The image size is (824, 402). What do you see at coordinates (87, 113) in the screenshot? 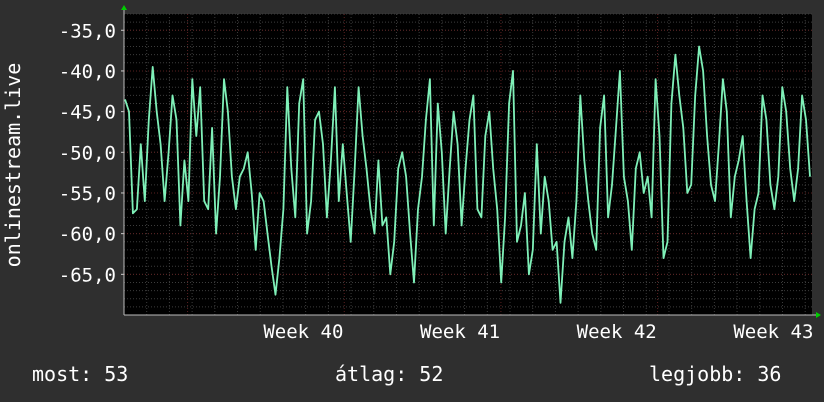
I see `y-tick-label: -45,0` at bounding box center [87, 113].